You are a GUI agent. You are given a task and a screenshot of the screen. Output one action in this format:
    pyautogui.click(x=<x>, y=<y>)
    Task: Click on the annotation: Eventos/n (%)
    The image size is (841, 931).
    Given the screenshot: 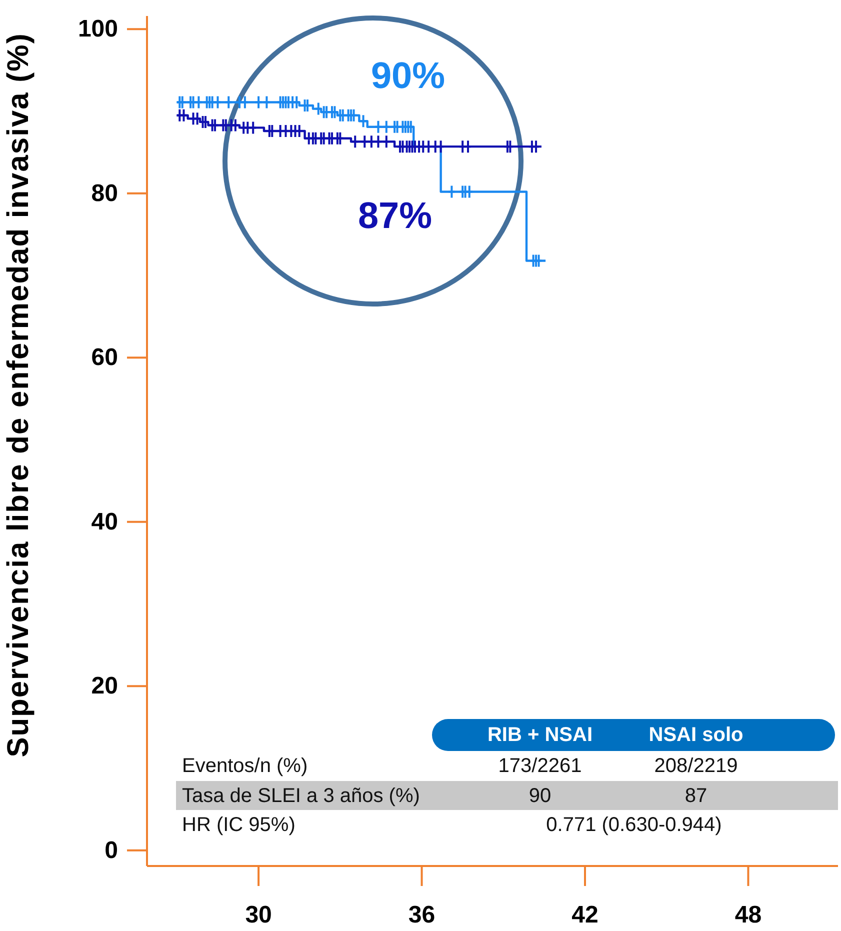 What is the action you would take?
    pyautogui.click(x=245, y=766)
    